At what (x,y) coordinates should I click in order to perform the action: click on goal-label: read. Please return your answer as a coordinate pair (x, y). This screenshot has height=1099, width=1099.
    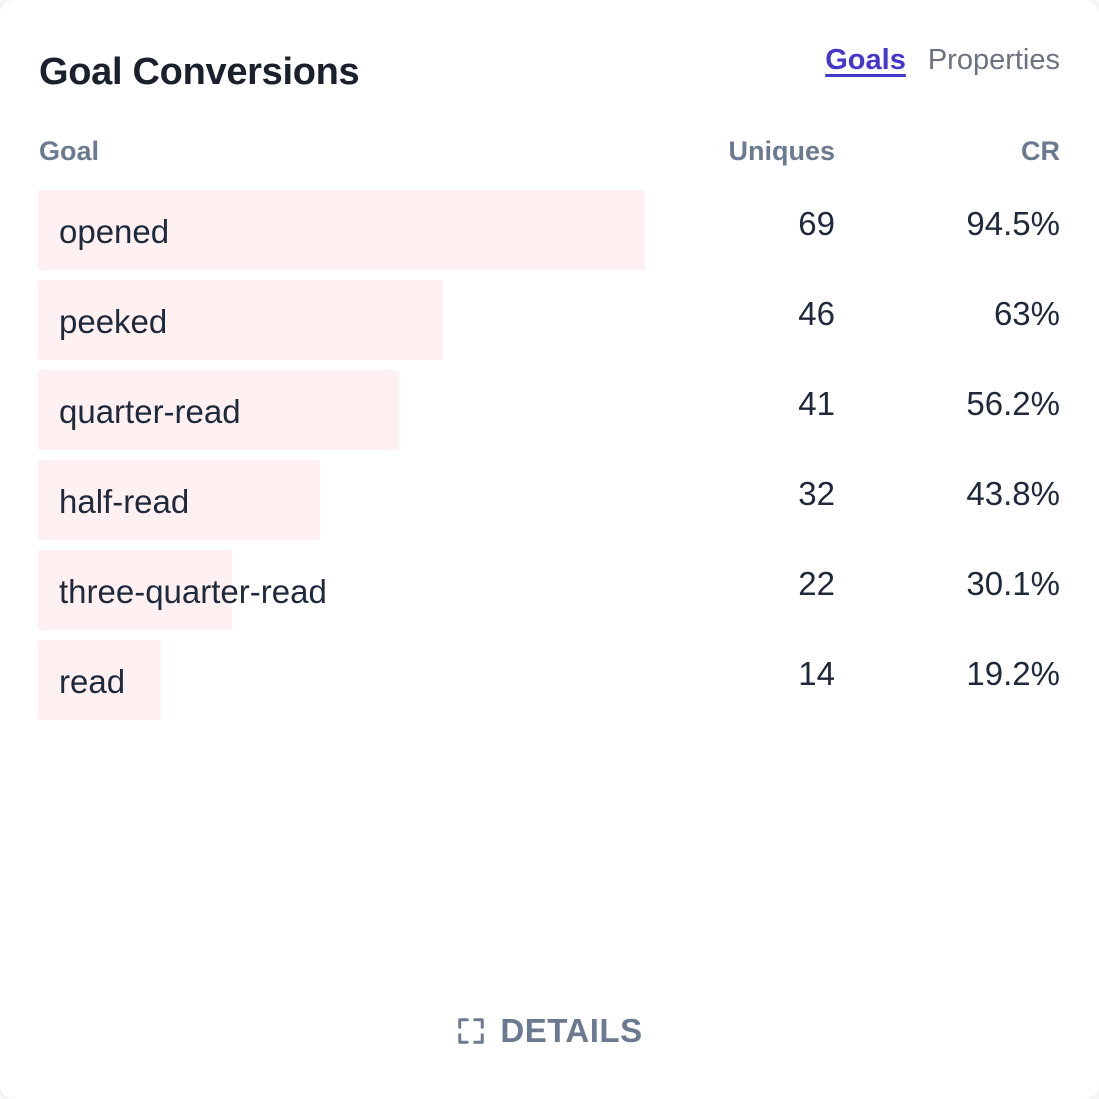
    Looking at the image, I should click on (92, 681).